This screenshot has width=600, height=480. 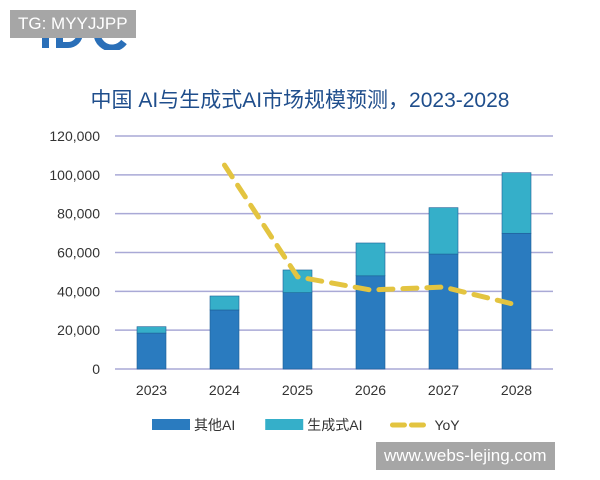 What do you see at coordinates (78, 330) in the screenshot?
I see `y-tick-label: 20,000` at bounding box center [78, 330].